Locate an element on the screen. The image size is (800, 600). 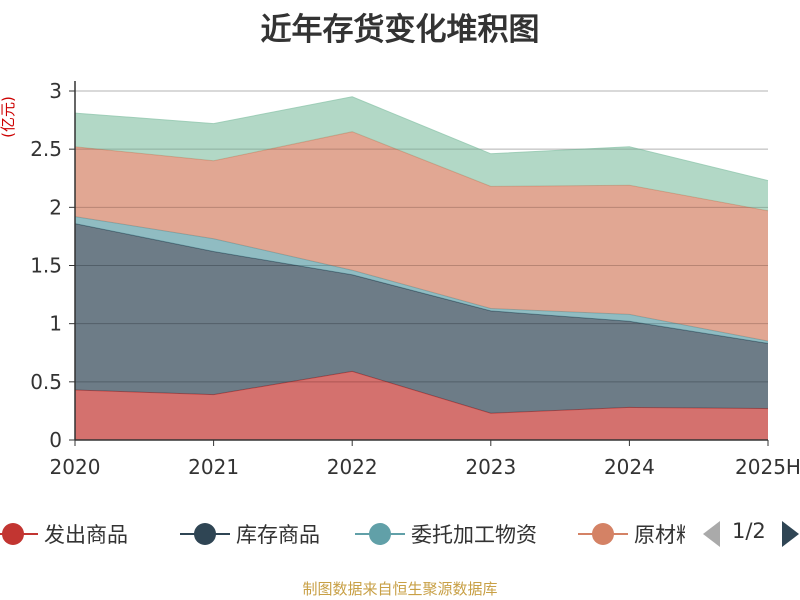
y-tick-label: 0 is located at coordinates (55, 440).